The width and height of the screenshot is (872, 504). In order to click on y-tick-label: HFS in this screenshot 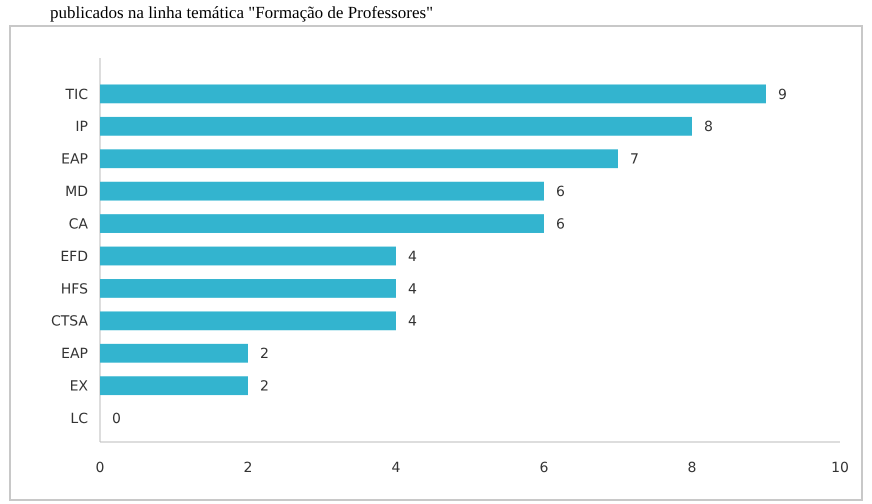, I will do `click(74, 289)`.